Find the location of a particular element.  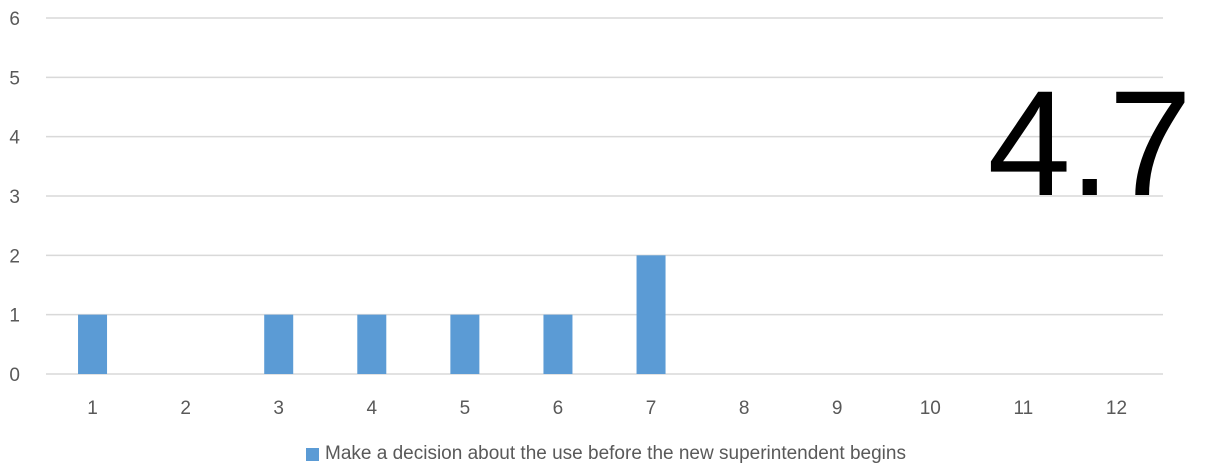

y-tick-label: 2 is located at coordinates (14, 256).